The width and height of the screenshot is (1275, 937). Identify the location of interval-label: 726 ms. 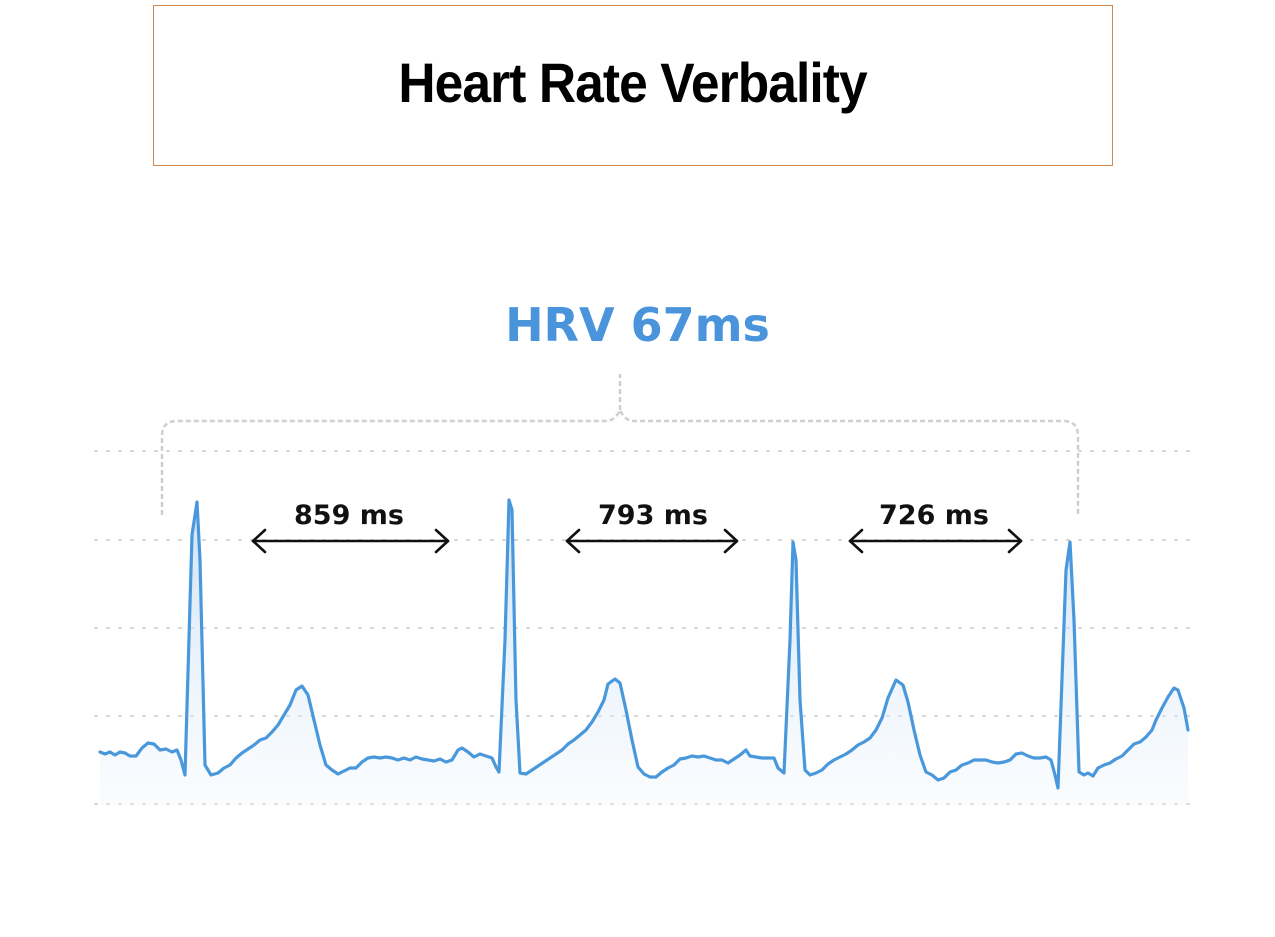
(934, 515).